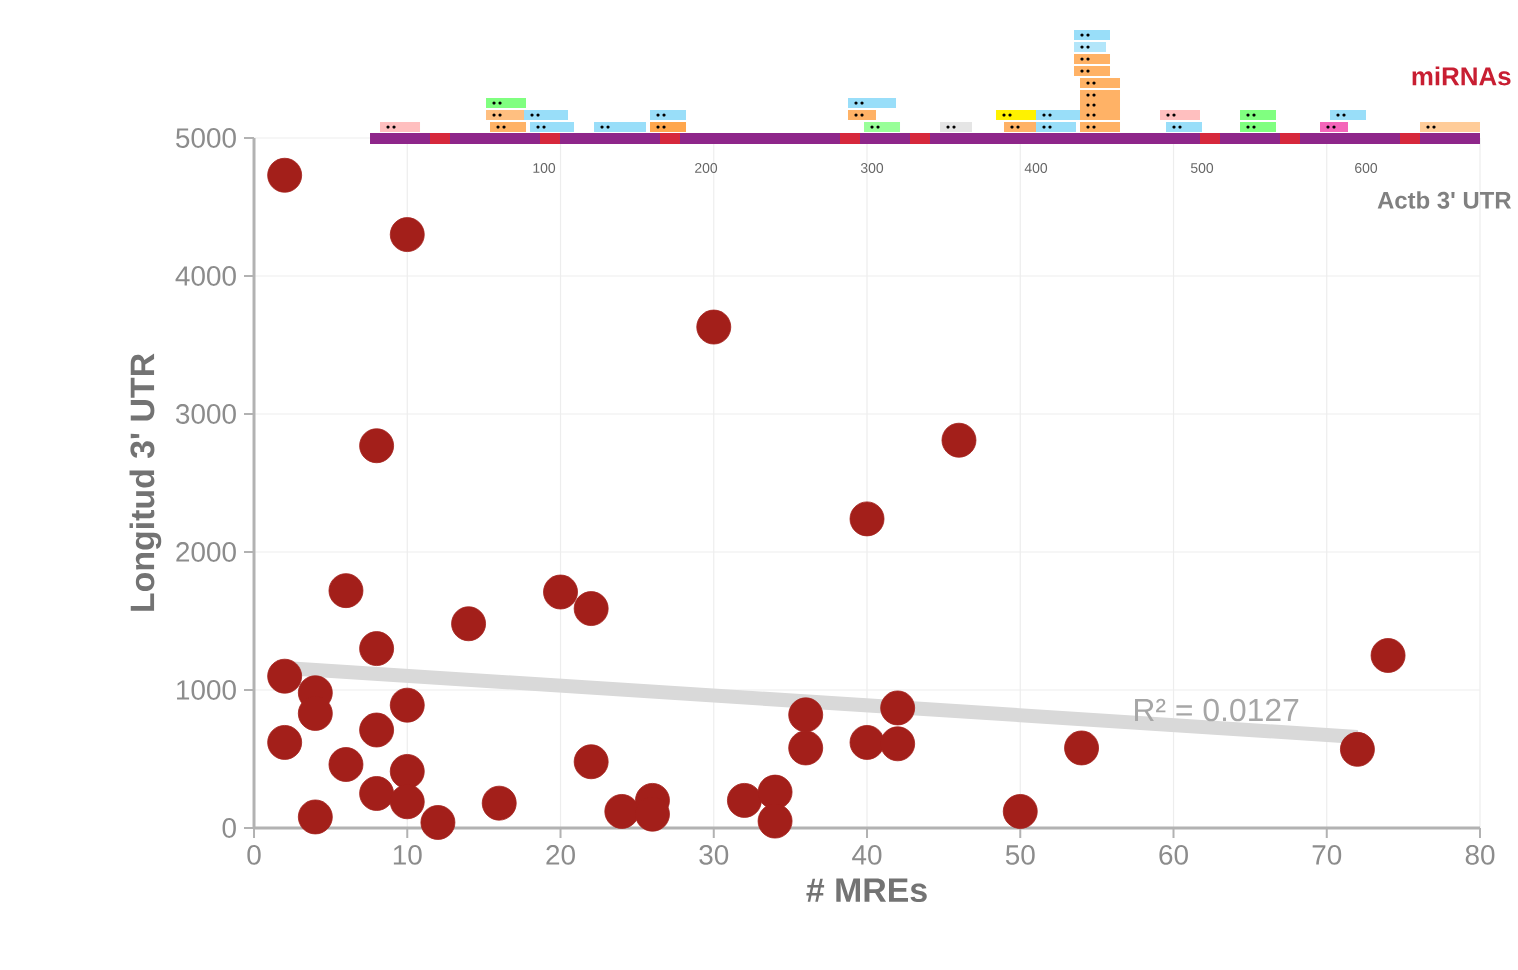  Describe the element at coordinates (1461, 76) in the screenshot. I see `text: miRNAs` at that location.